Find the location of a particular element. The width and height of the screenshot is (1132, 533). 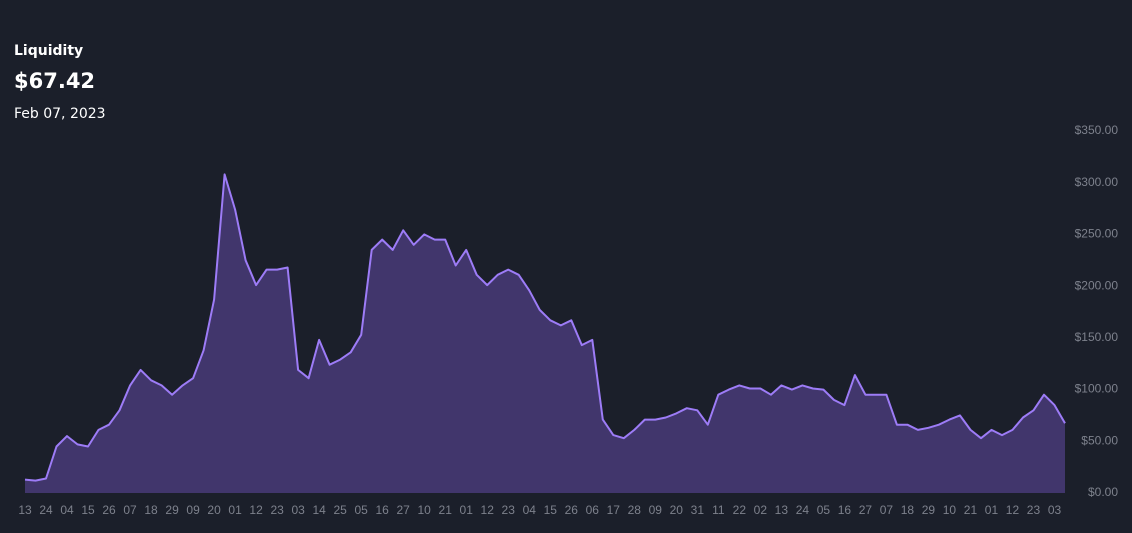

x-tick-label: 31 is located at coordinates (698, 510).